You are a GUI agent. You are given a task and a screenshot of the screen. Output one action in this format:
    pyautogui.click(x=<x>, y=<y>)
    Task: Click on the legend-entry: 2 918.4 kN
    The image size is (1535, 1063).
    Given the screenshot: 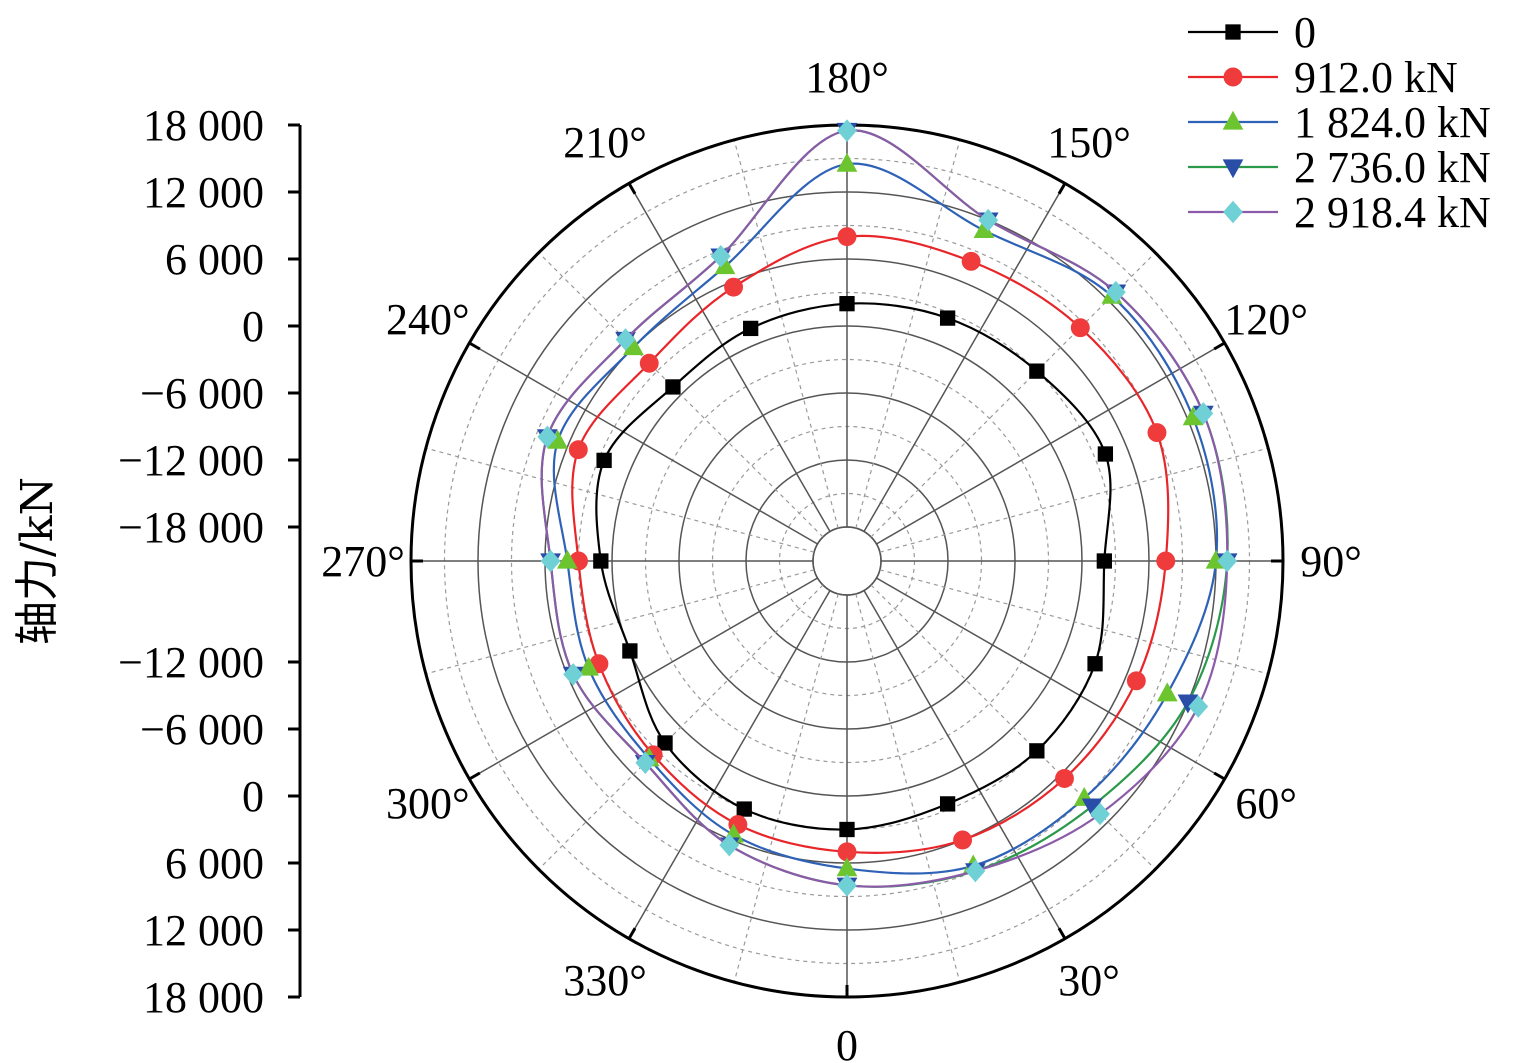 What is the action you would take?
    pyautogui.click(x=1339, y=212)
    